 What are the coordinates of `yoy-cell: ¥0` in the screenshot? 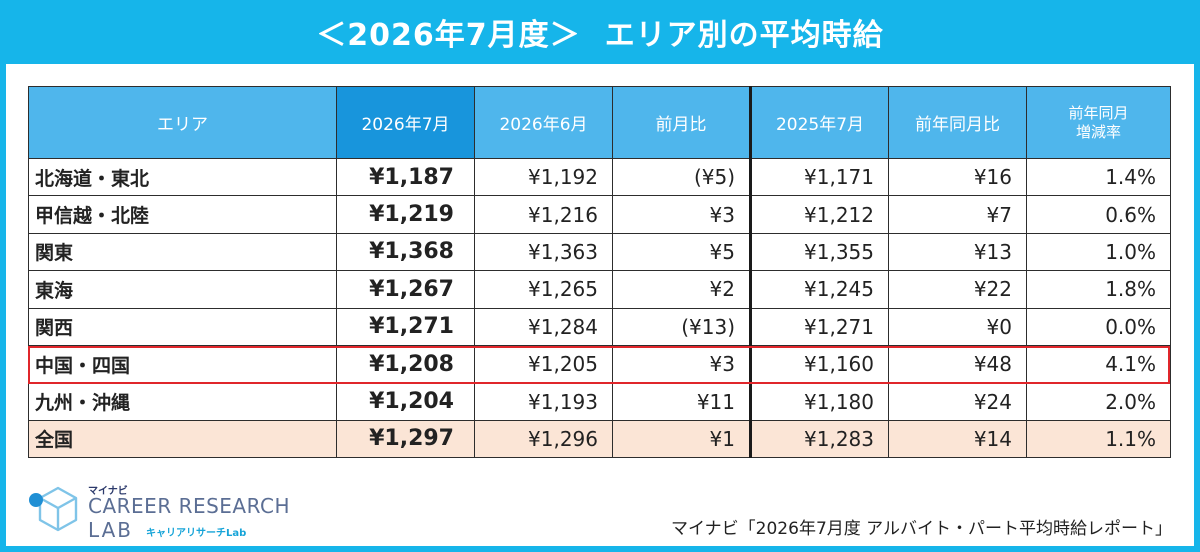 It's located at (957, 326).